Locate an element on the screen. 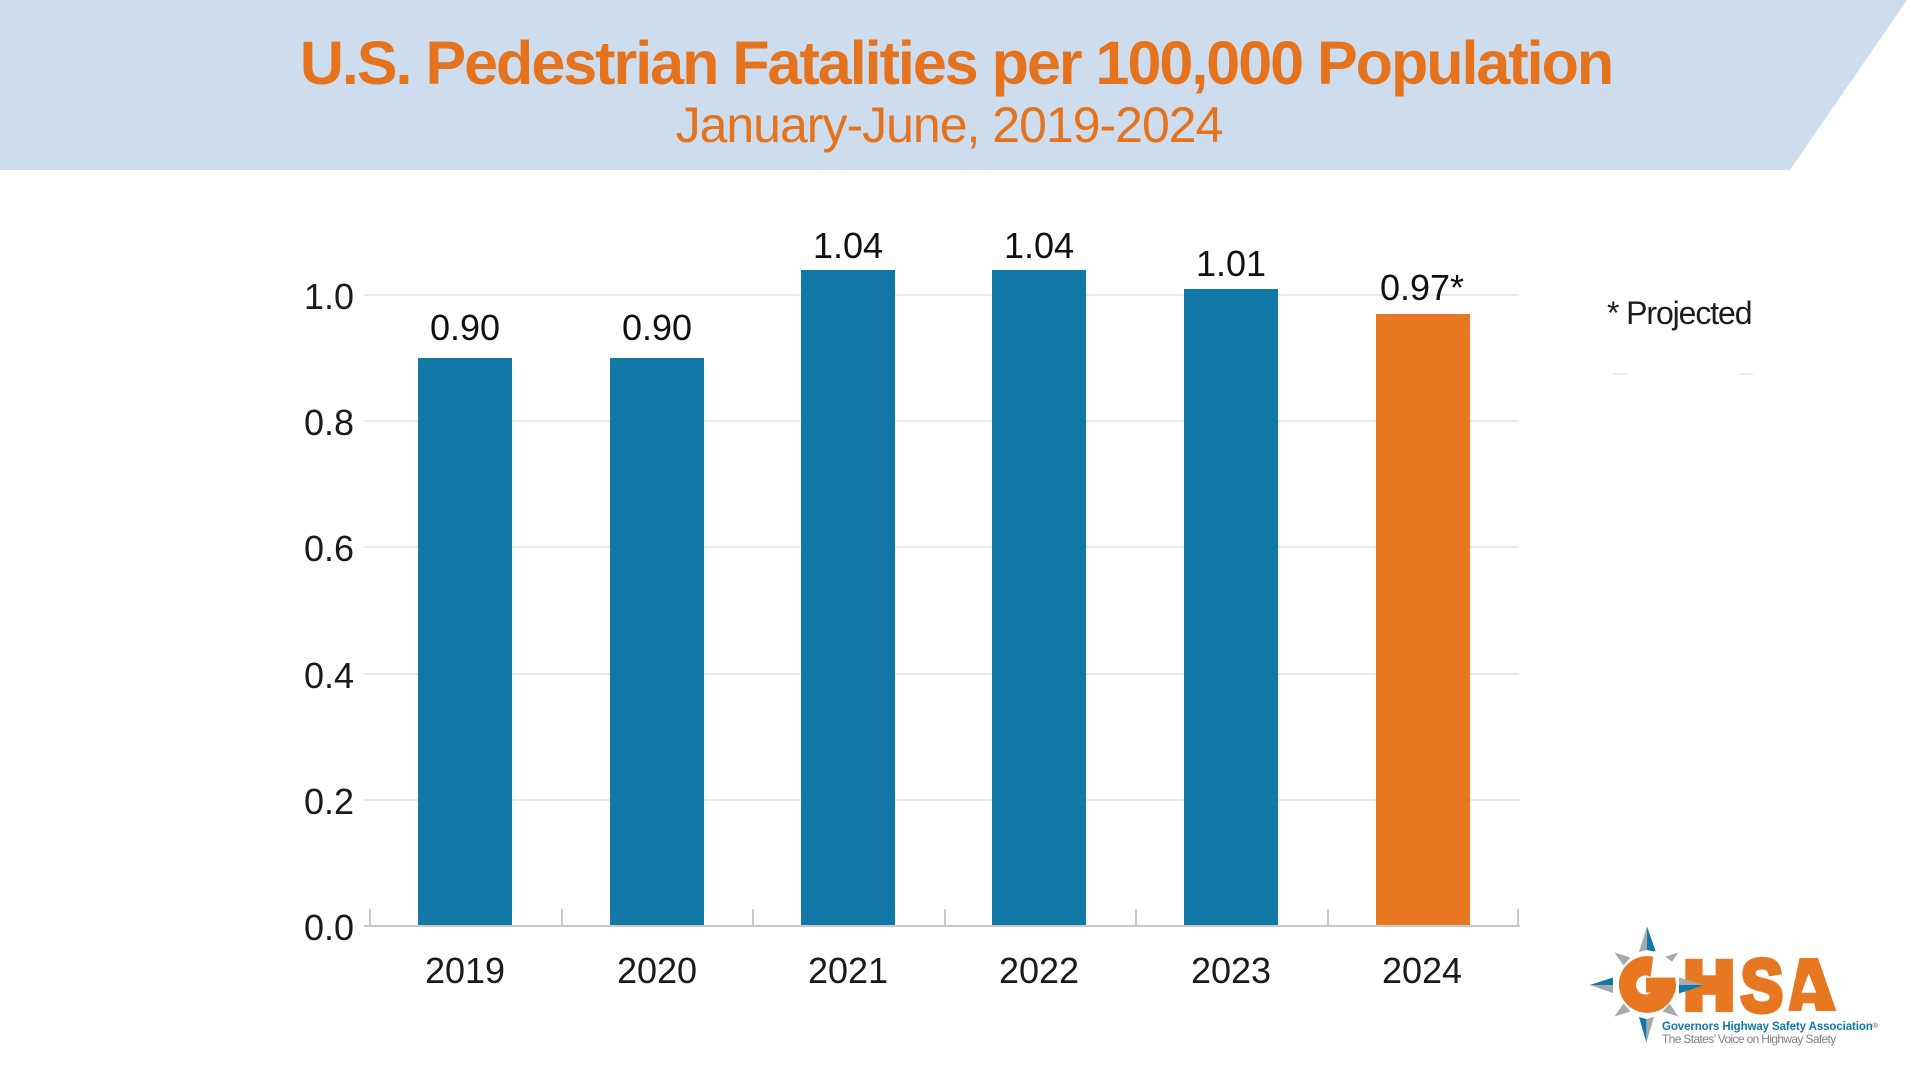 The image size is (1920, 1080). svg-text:Governors Highway Safety Assoc: Governors Highway Safety Association is located at coordinates (1767, 1027).